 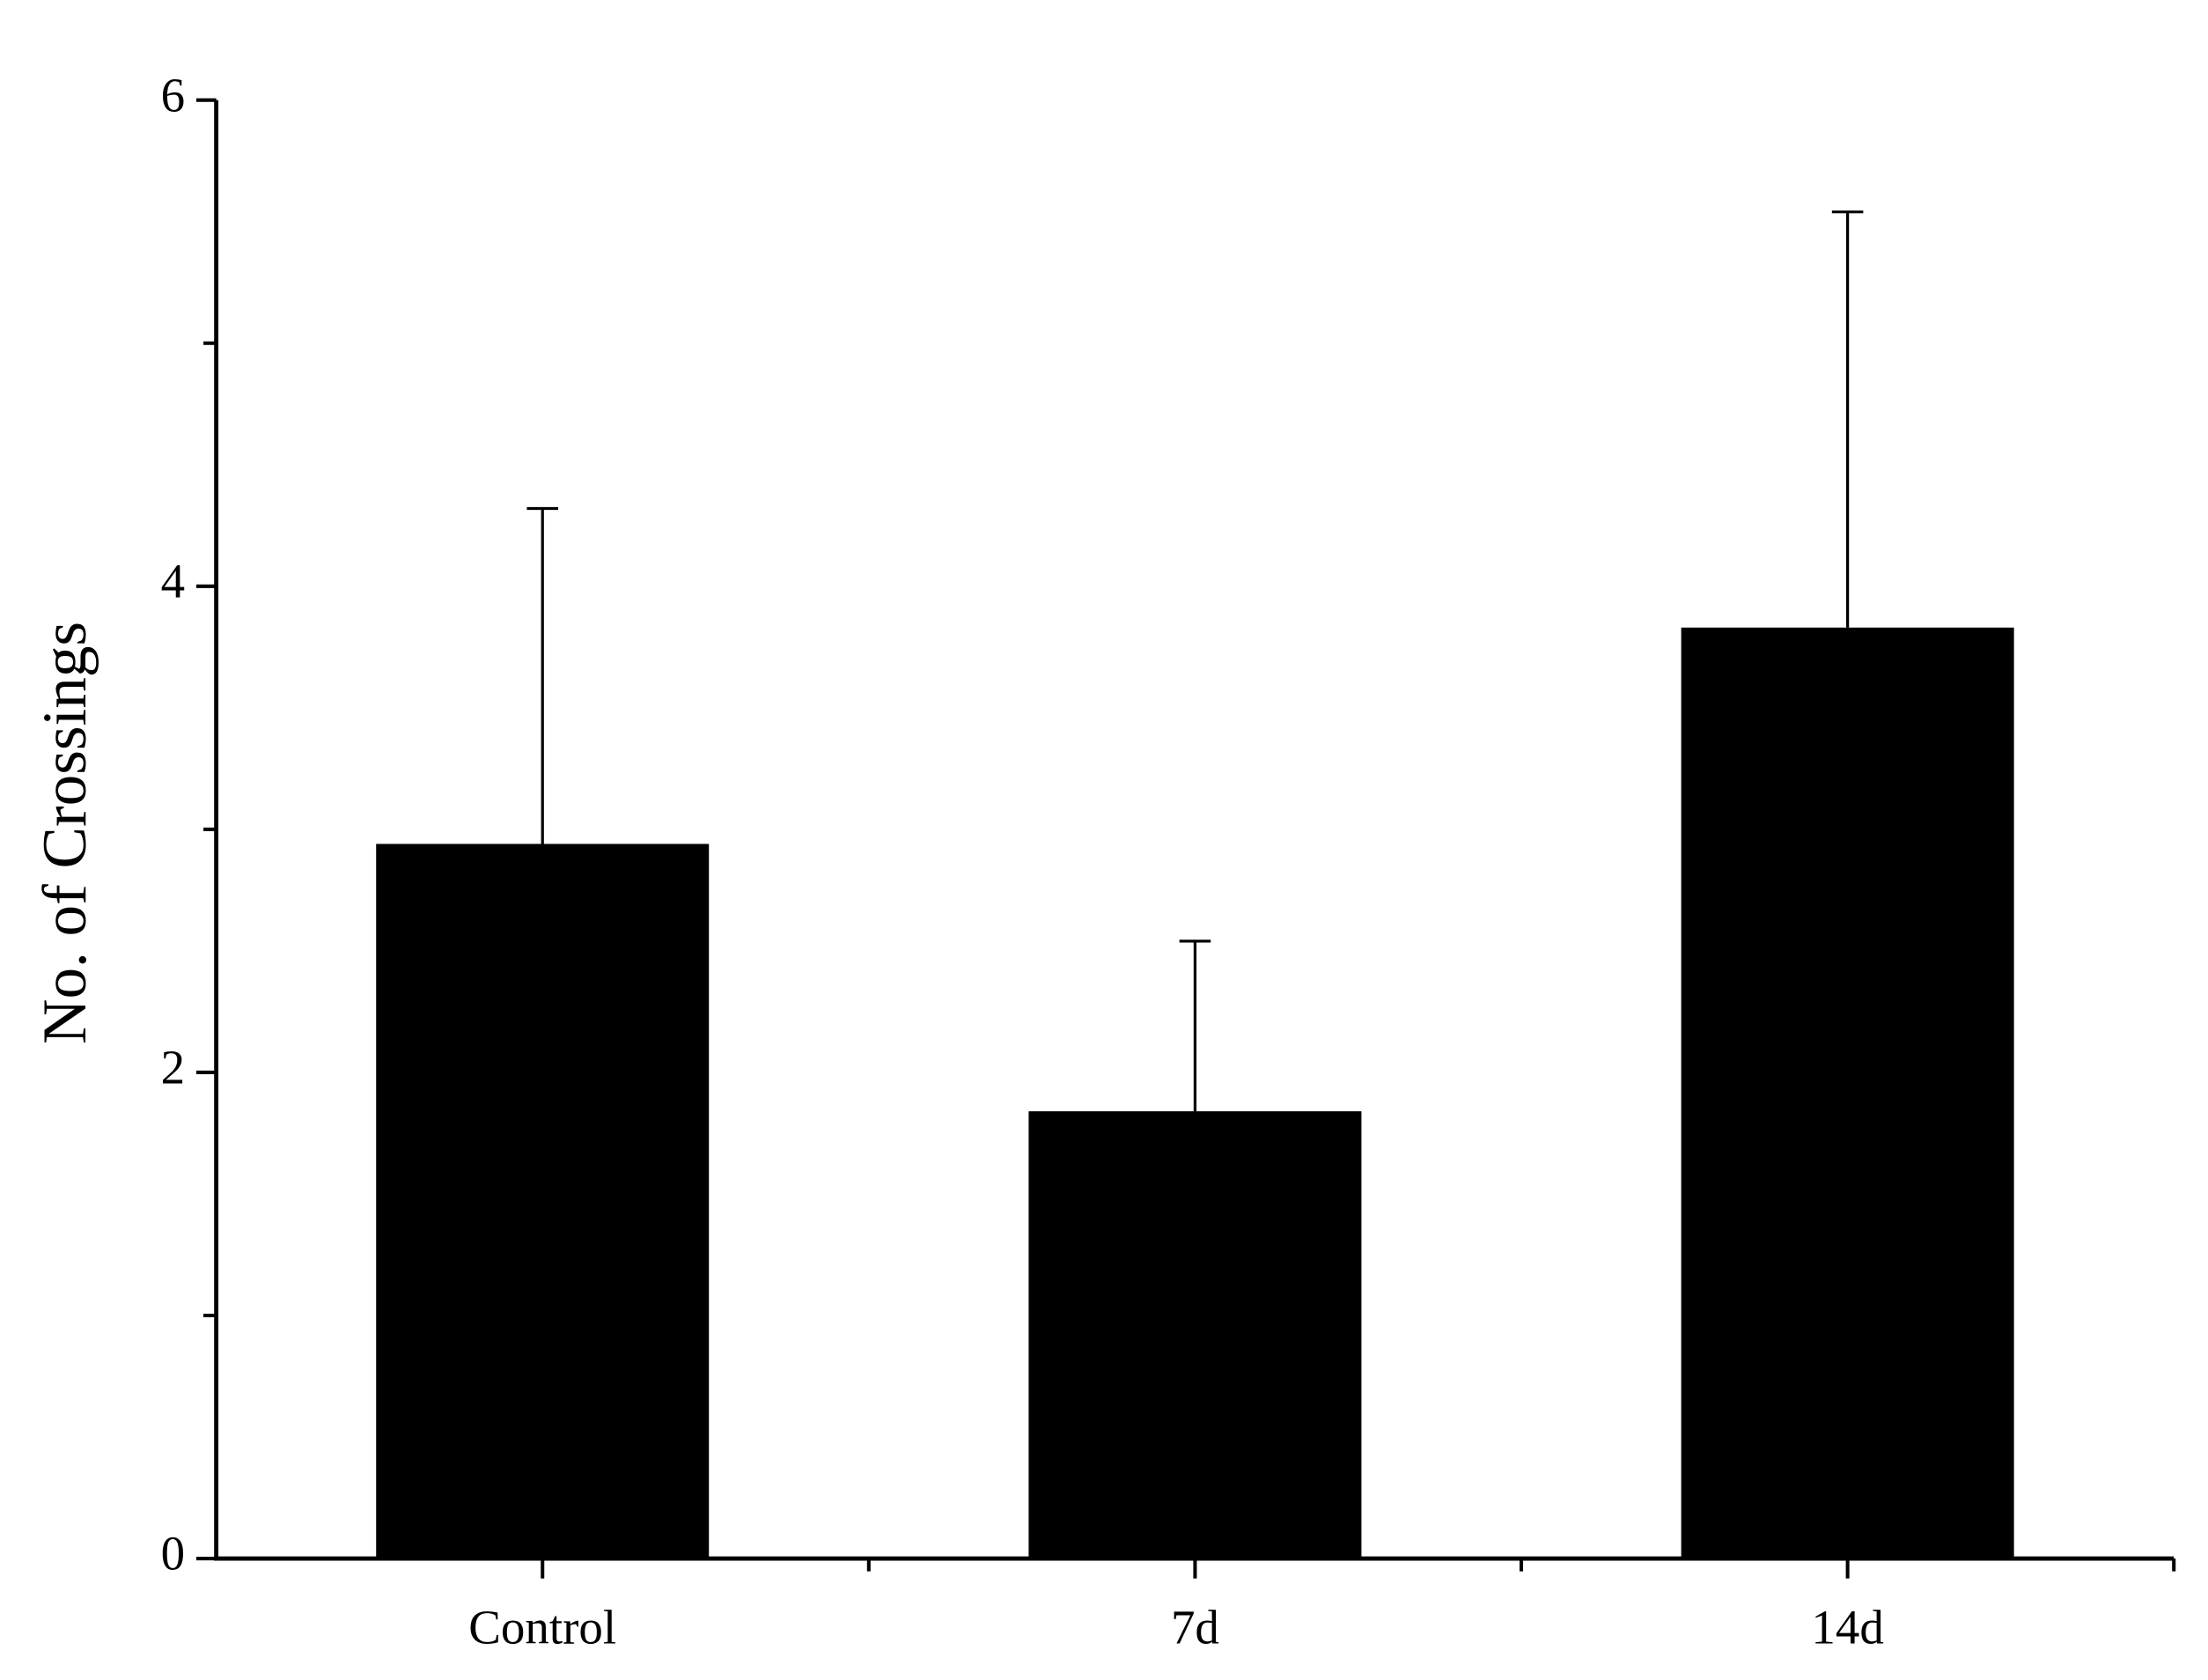 I want to click on y-tick-label: 6, so click(x=173, y=95).